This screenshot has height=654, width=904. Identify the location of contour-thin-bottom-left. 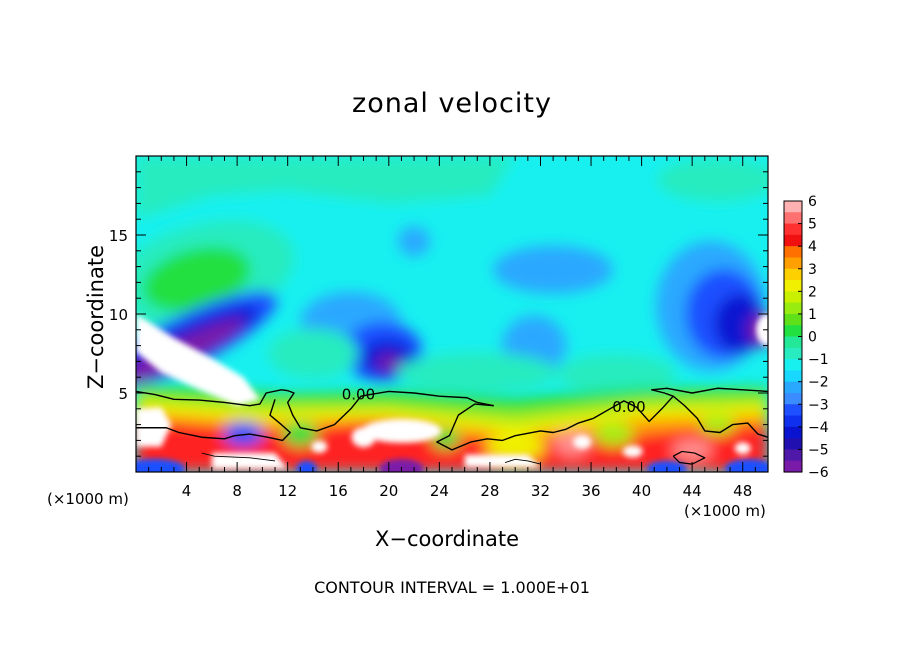
(238, 457).